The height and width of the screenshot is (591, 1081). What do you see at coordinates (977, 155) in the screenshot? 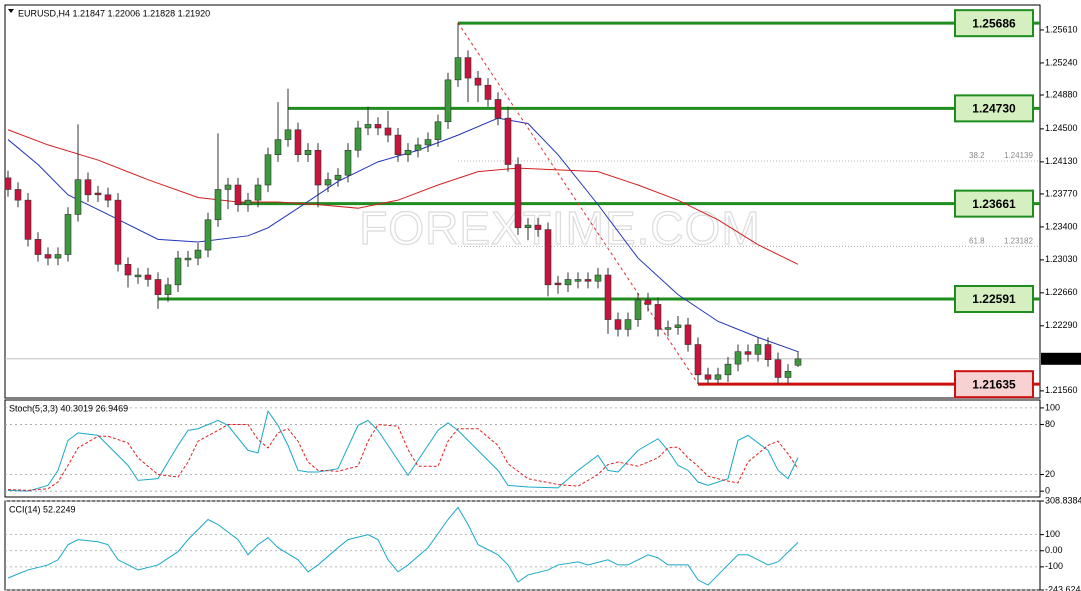
I see `fib-ratio: 38.2` at bounding box center [977, 155].